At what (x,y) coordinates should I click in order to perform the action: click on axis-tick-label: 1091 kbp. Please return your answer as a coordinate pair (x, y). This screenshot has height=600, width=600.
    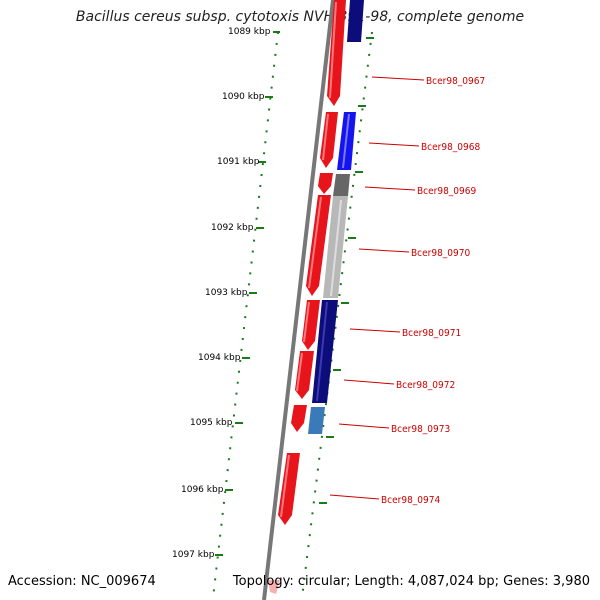
    Looking at the image, I should click on (238, 162).